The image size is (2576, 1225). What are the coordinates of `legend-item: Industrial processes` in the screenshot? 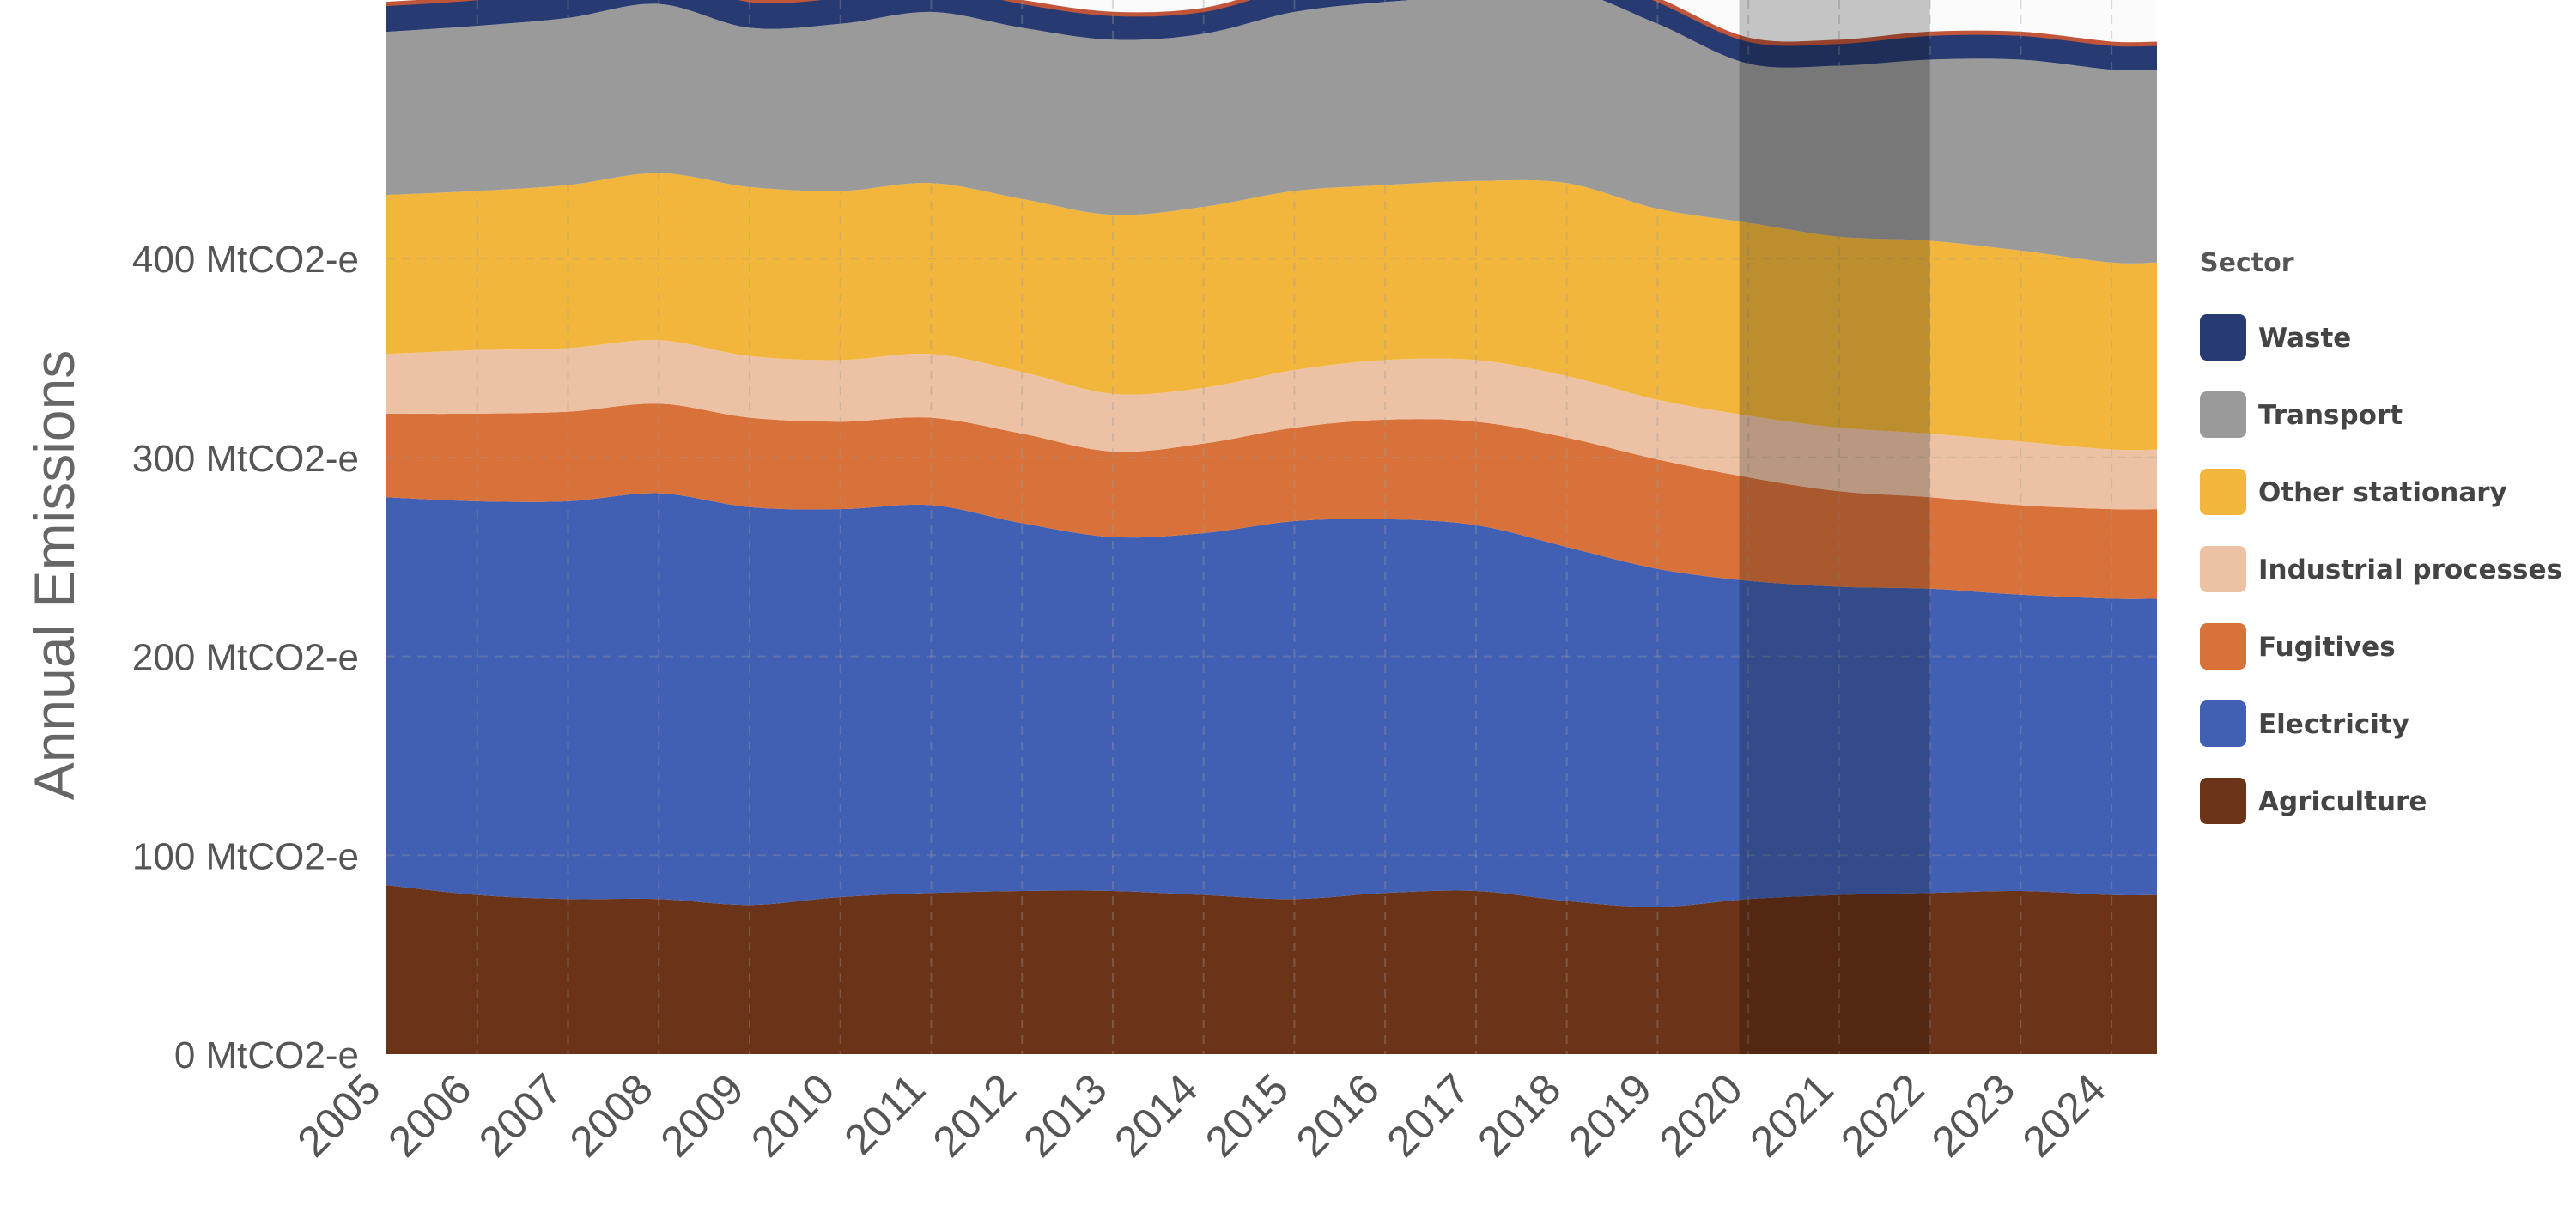 It's located at (2381, 569).